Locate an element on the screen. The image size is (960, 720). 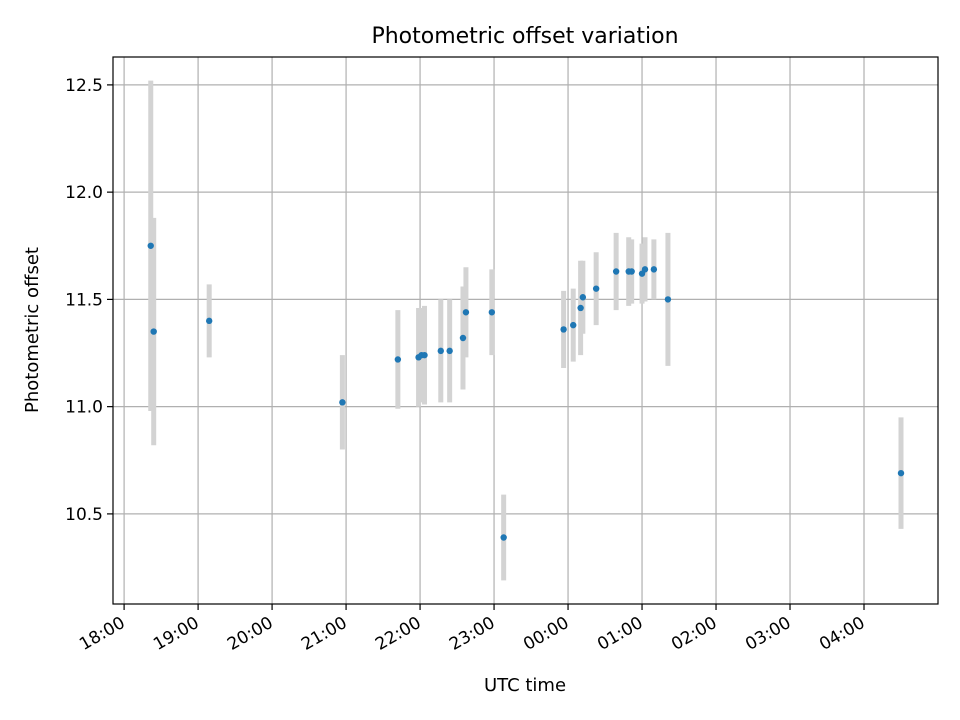
x-tick-label: 04:00 is located at coordinates (842, 634).